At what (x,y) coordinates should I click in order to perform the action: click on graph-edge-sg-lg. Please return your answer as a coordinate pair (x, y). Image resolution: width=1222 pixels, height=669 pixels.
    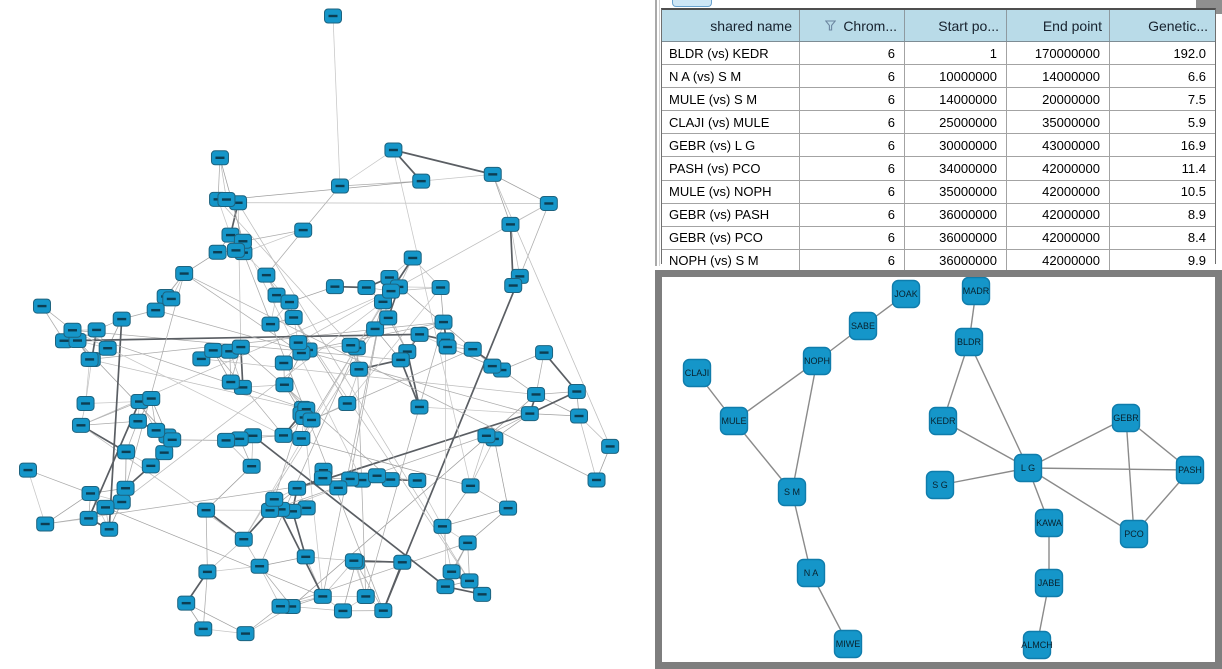
    Looking at the image, I should click on (984, 476).